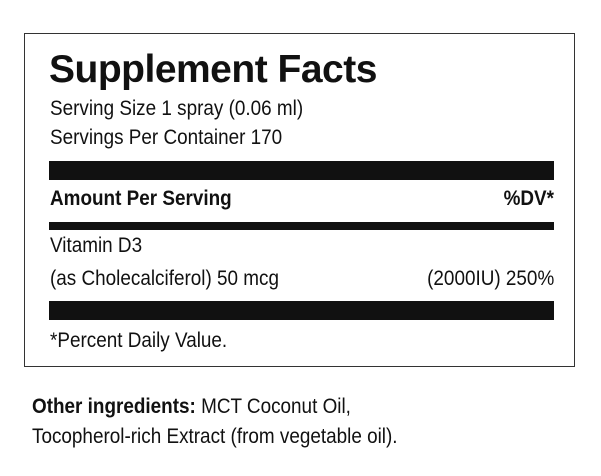  What do you see at coordinates (301, 226) in the screenshot?
I see `medium-divider` at bounding box center [301, 226].